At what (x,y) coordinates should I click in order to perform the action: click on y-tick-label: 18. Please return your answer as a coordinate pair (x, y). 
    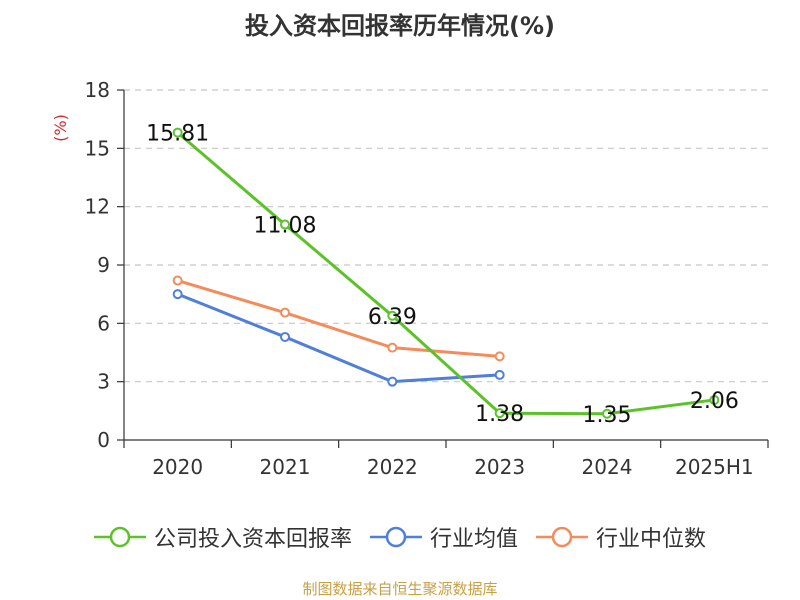
    Looking at the image, I should click on (97, 90).